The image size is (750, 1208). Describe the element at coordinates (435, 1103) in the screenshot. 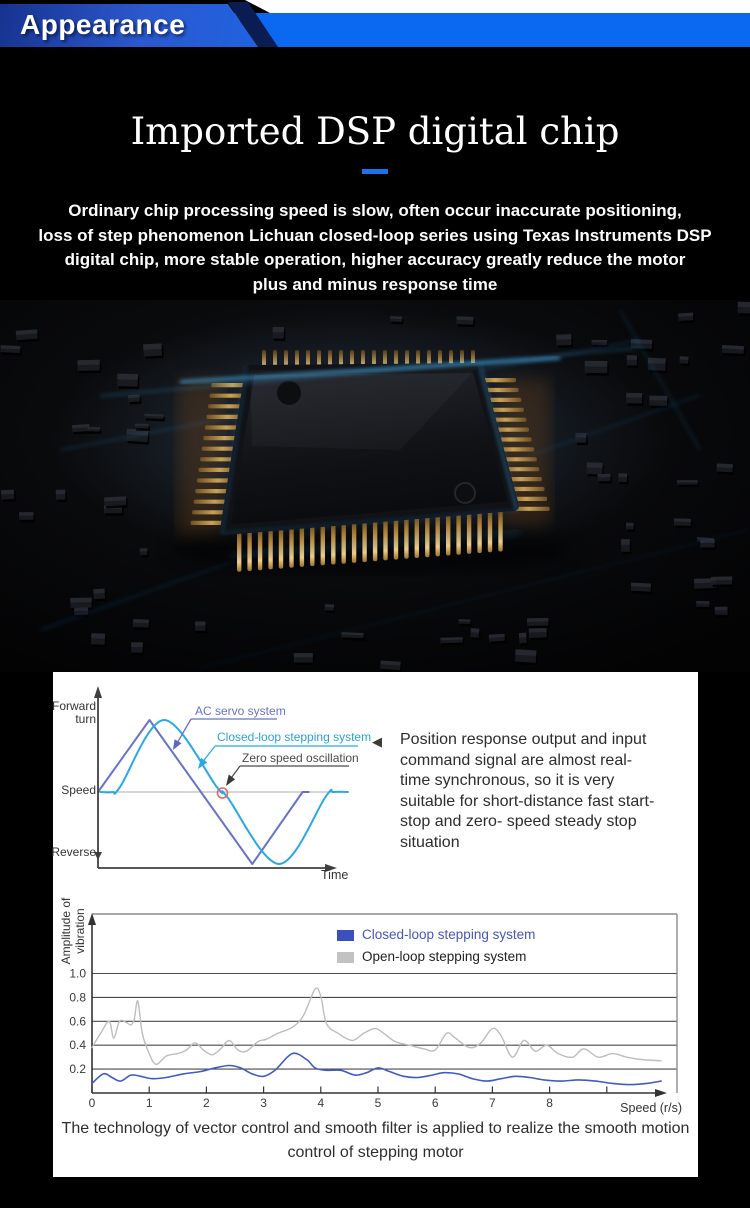

I see `svg-text: 6` at that location.